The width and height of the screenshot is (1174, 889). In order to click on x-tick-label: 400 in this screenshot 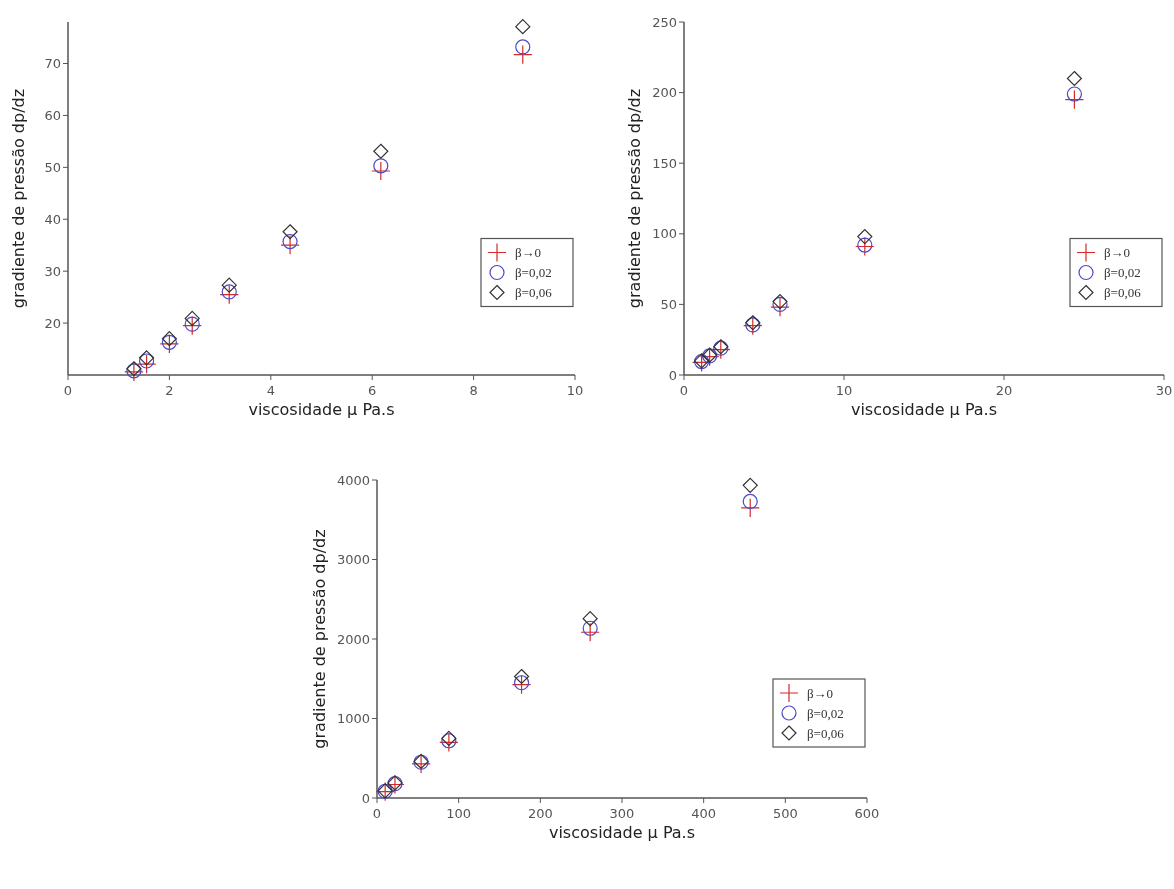, I will do `click(704, 813)`.